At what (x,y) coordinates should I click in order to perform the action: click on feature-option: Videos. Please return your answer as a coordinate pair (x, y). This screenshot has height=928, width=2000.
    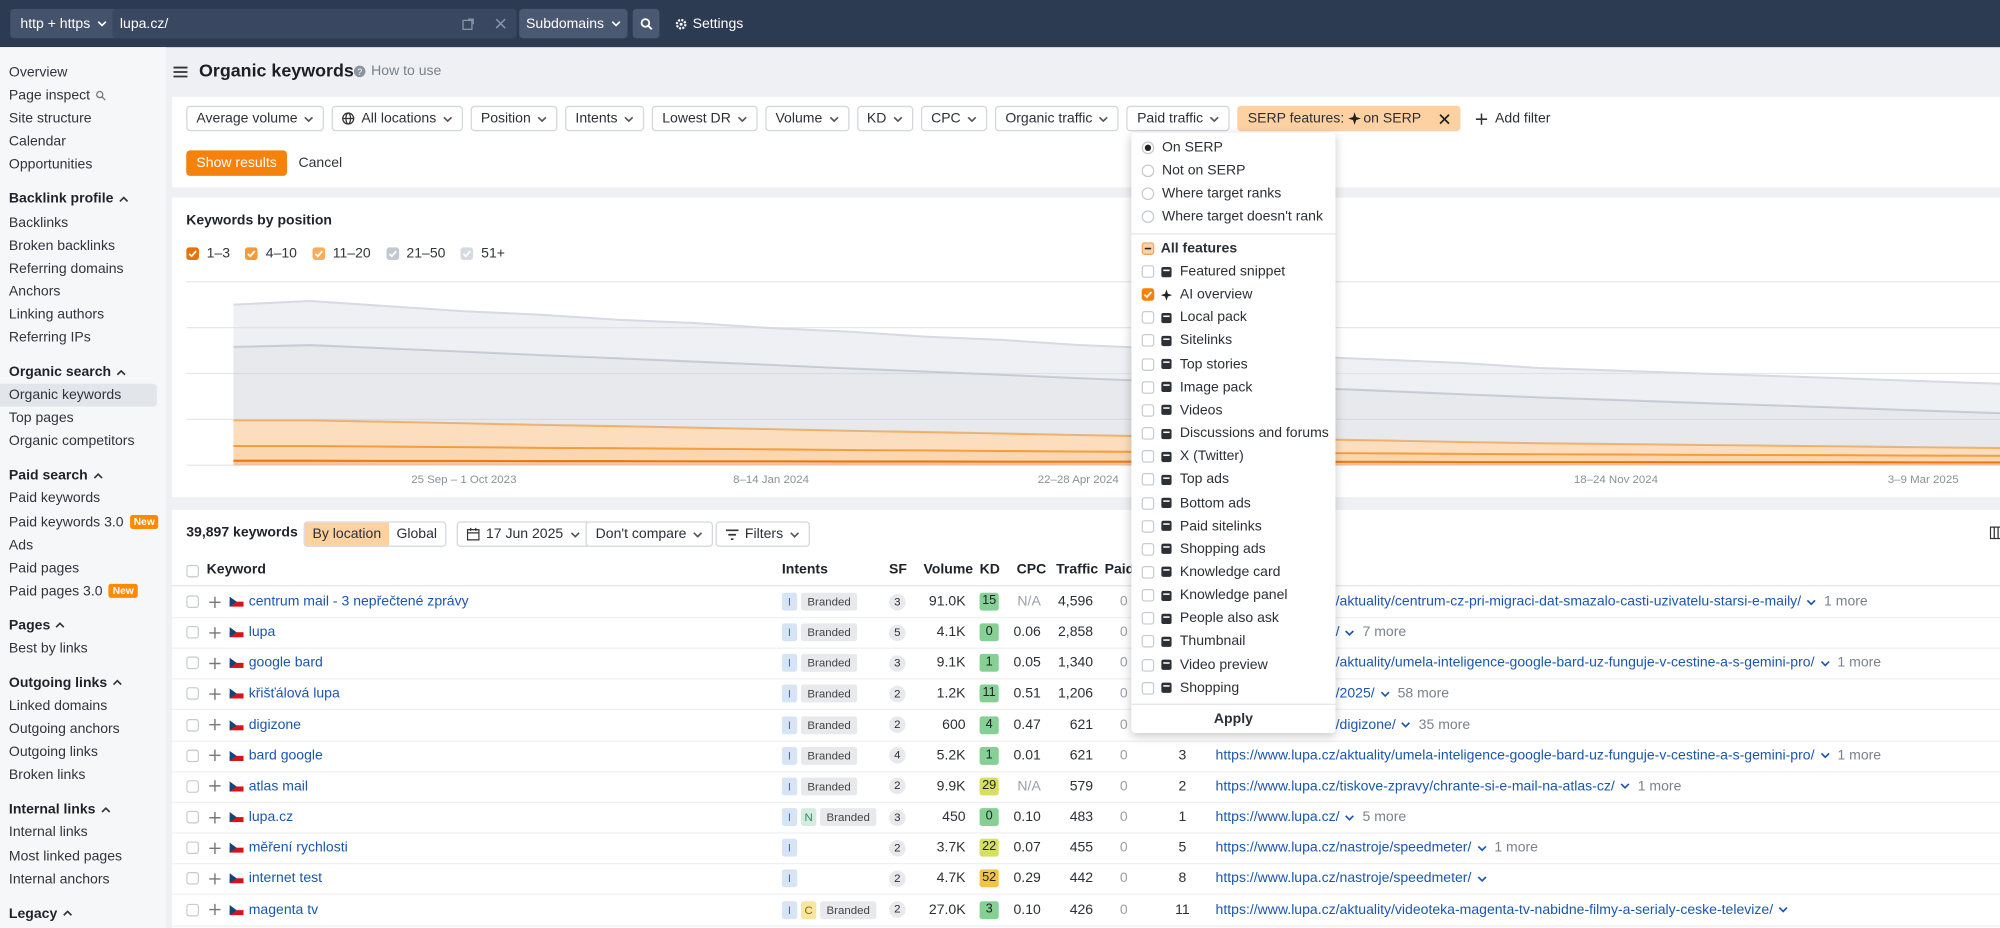
    Looking at the image, I should click on (1182, 410).